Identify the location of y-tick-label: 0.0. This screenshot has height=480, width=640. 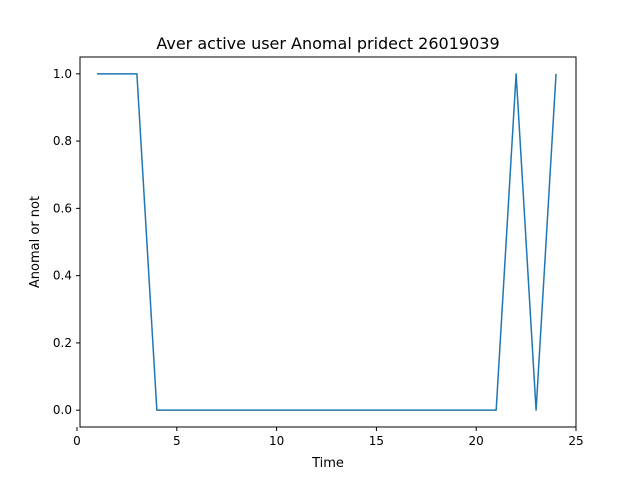
(62, 410).